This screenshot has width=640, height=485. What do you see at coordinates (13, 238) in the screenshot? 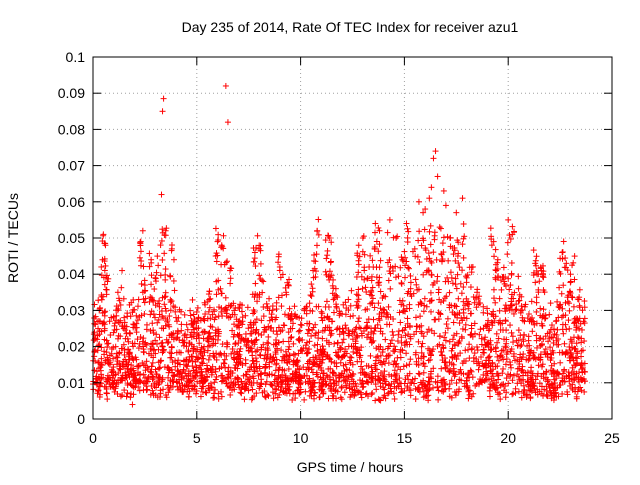
I see `y-axis-label: ROTI / TECUs` at bounding box center [13, 238].